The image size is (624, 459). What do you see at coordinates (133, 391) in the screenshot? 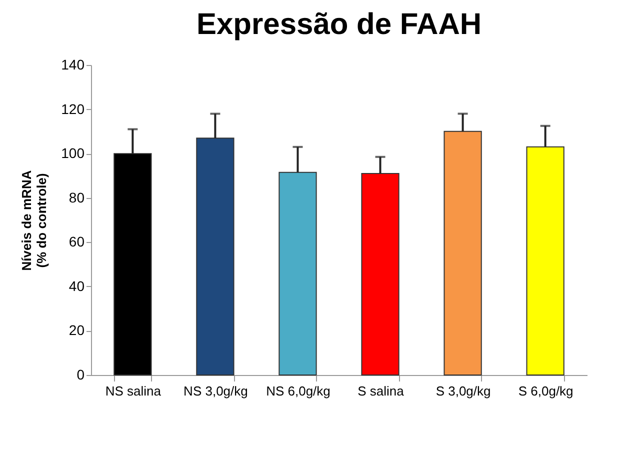
I see `x-tick-label: NS salina` at bounding box center [133, 391].